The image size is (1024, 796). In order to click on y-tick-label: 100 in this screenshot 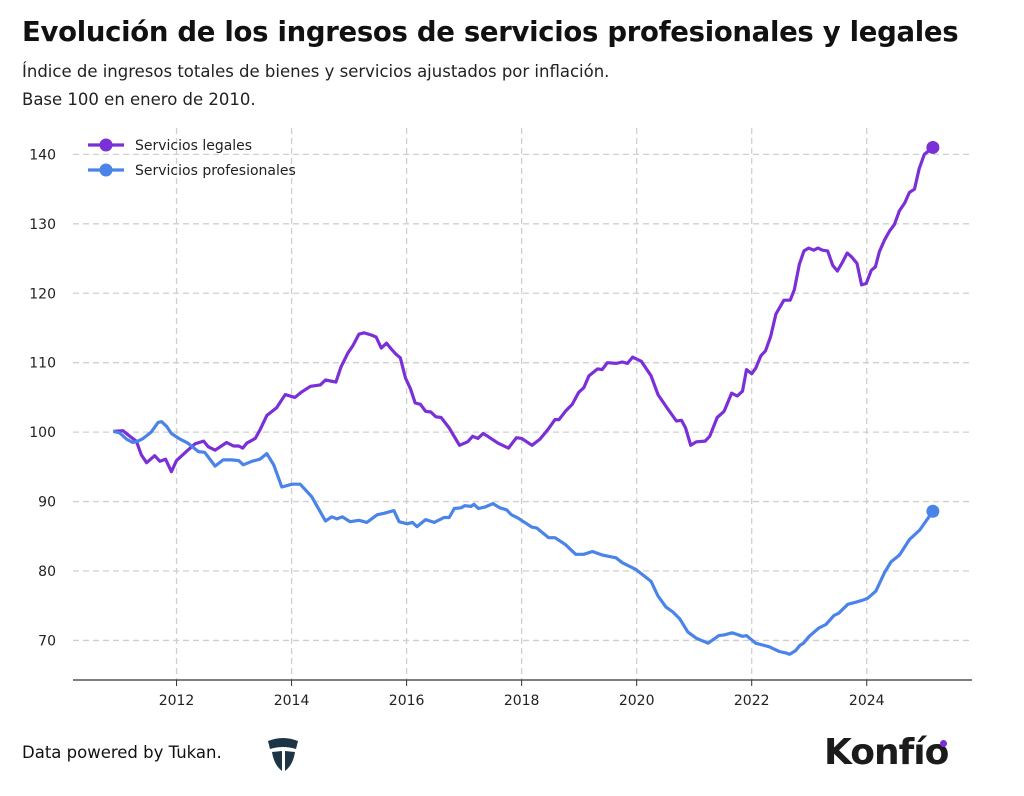, I will do `click(42, 433)`.